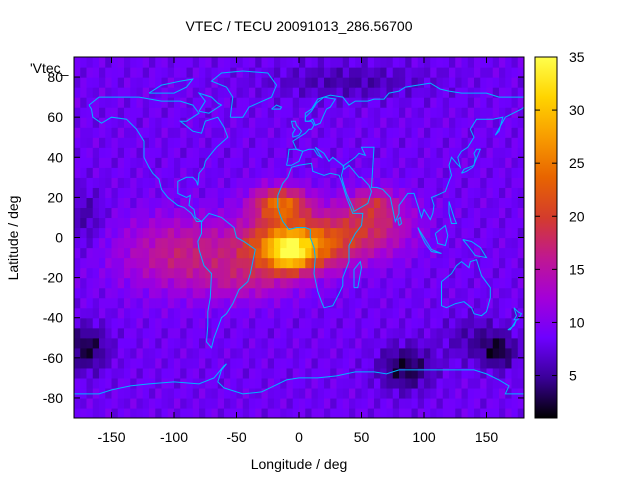 The image size is (640, 480). What do you see at coordinates (577, 269) in the screenshot?
I see `colorbar-tick-label: 15` at bounding box center [577, 269].